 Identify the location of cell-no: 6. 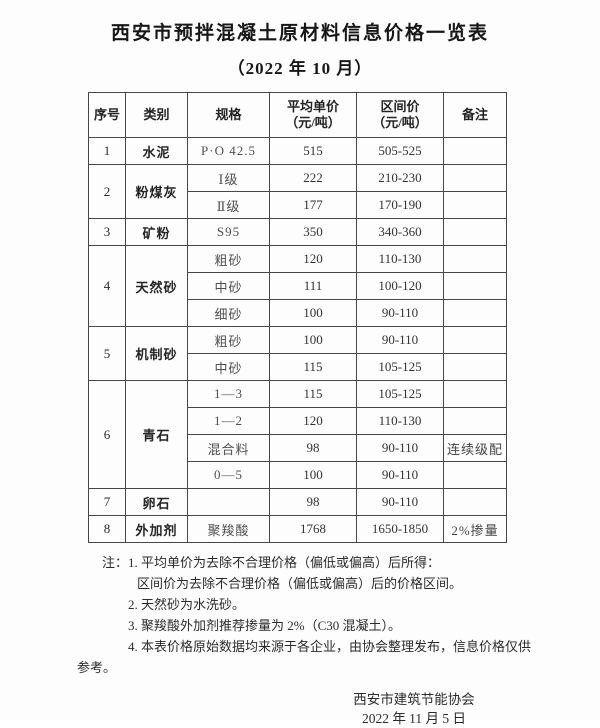
(107, 434).